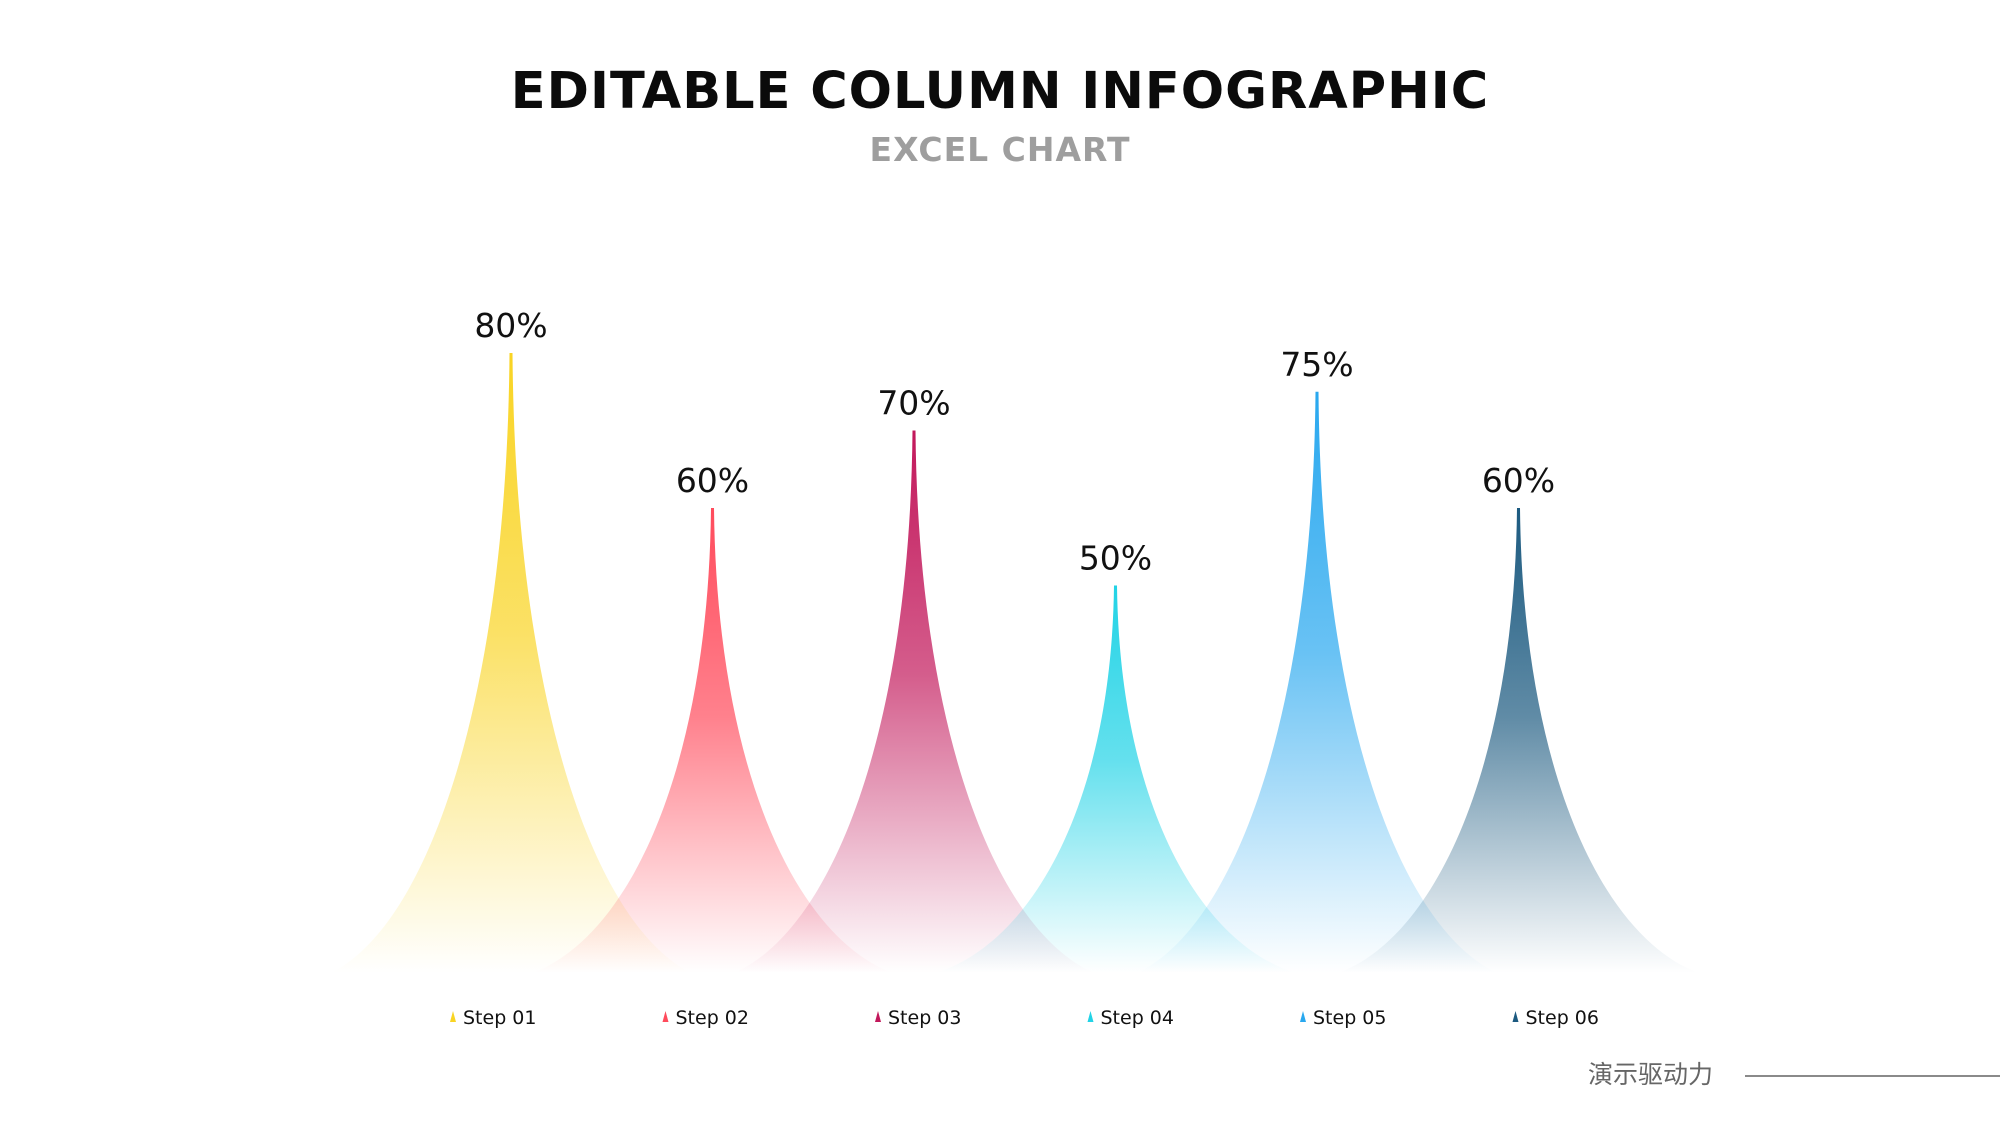  What do you see at coordinates (1872, 1076) in the screenshot?
I see `footer-divider` at bounding box center [1872, 1076].